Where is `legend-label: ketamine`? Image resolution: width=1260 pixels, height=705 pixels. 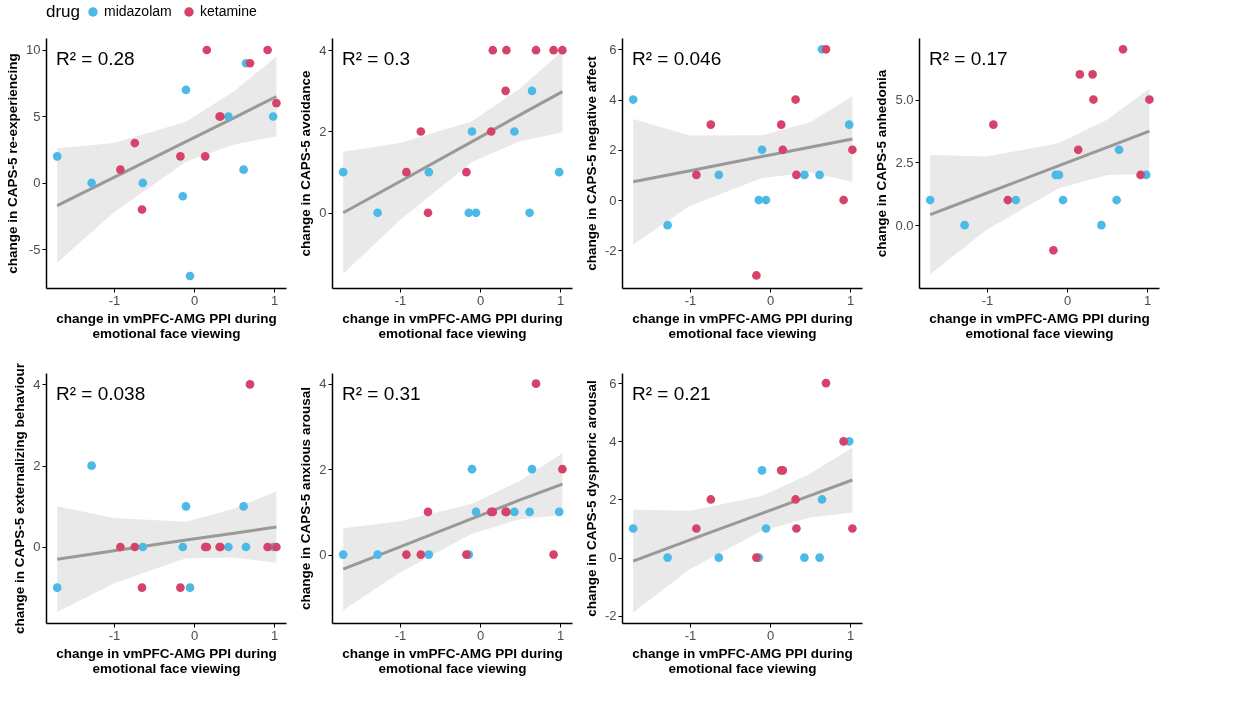 legend-label: ketamine is located at coordinates (229, 11).